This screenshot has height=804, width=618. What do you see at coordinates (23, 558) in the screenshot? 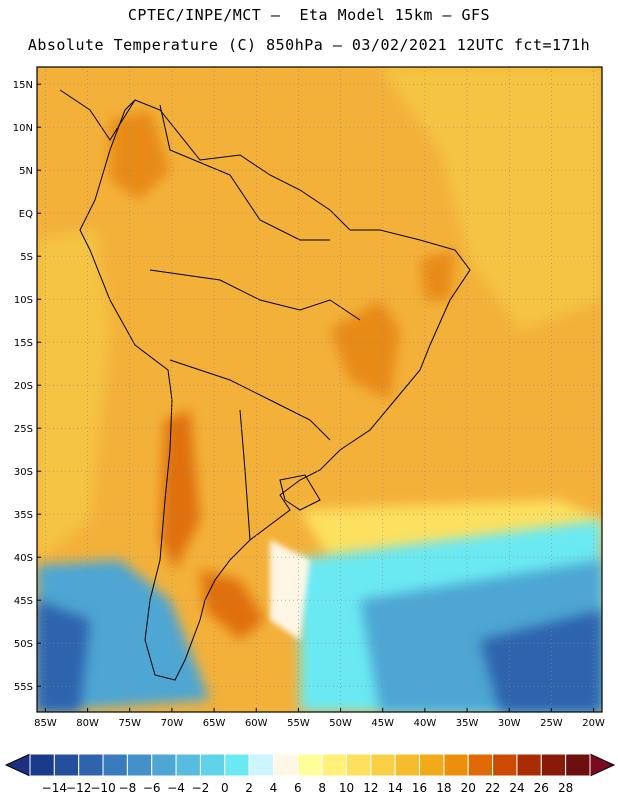
I see `lat-label: 40S` at bounding box center [23, 558].